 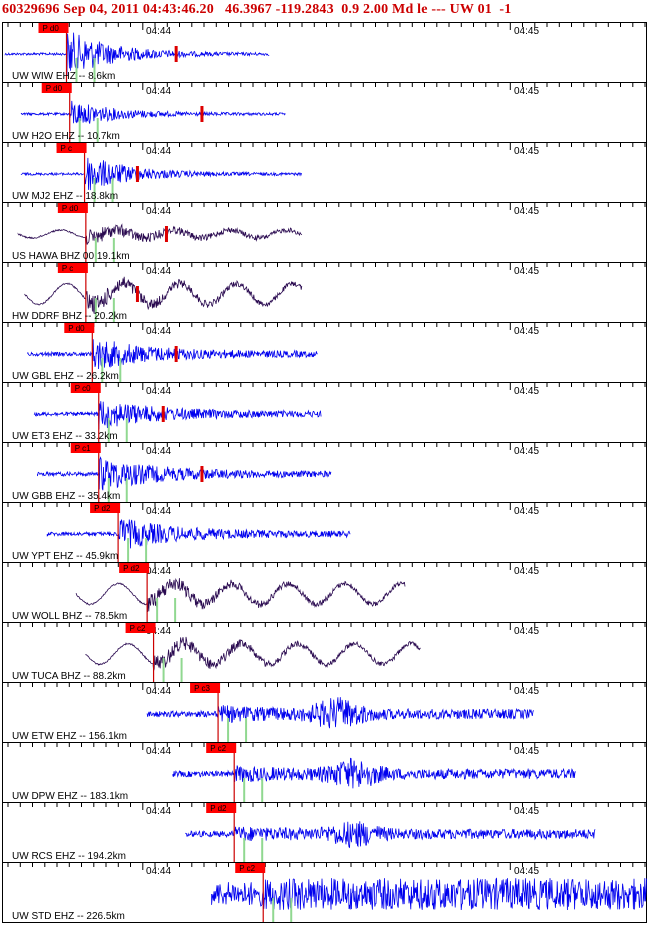 What do you see at coordinates (83, 448) in the screenshot?
I see `pick-label: P c1` at bounding box center [83, 448].